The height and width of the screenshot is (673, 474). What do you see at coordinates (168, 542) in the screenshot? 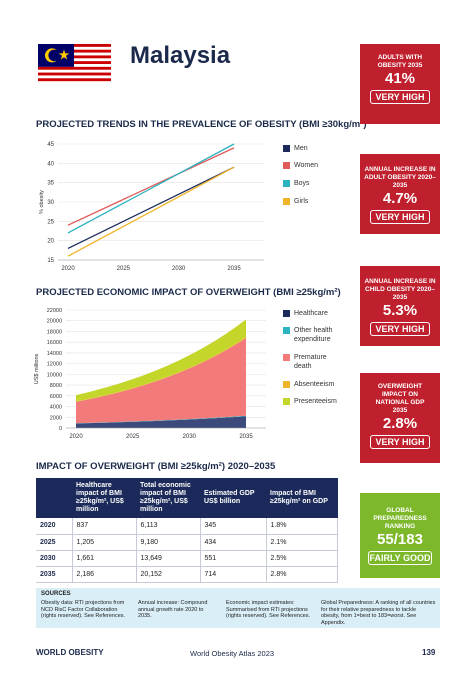
I see `table-cell: 9,180` at bounding box center [168, 542].